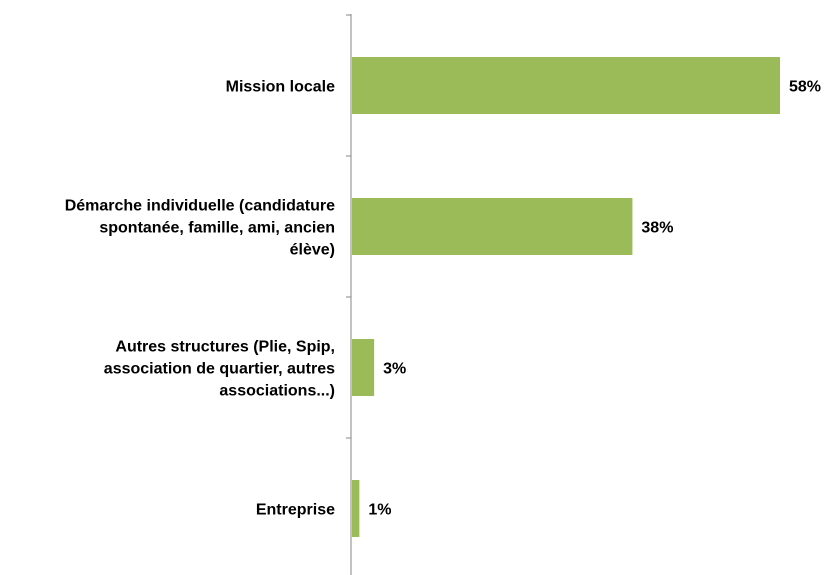 The height and width of the screenshot is (575, 827). I want to click on data-label: 58%, so click(805, 87).